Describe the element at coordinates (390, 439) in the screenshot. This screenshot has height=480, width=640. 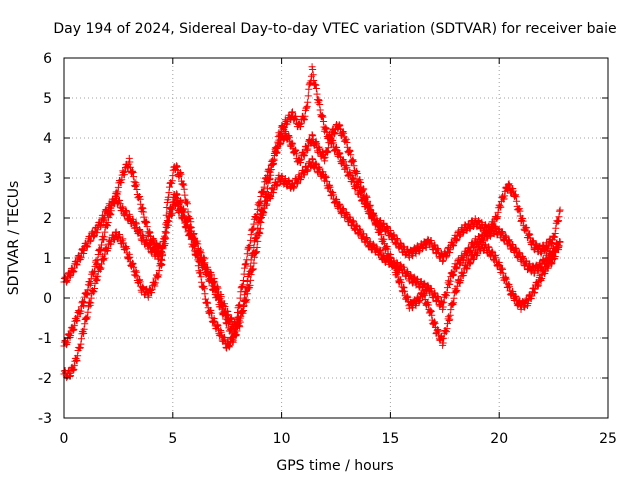
I see `x-tick-label: 15` at that location.